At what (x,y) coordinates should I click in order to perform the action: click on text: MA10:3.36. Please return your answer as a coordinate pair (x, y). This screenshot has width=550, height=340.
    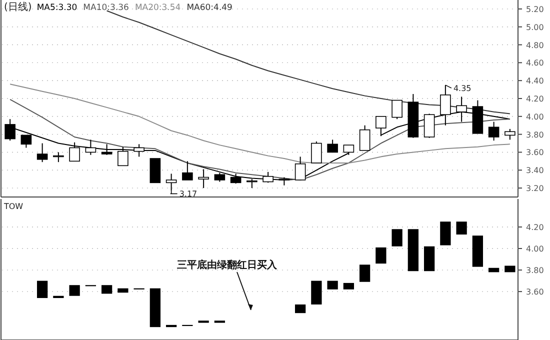
    Looking at the image, I should click on (106, 8).